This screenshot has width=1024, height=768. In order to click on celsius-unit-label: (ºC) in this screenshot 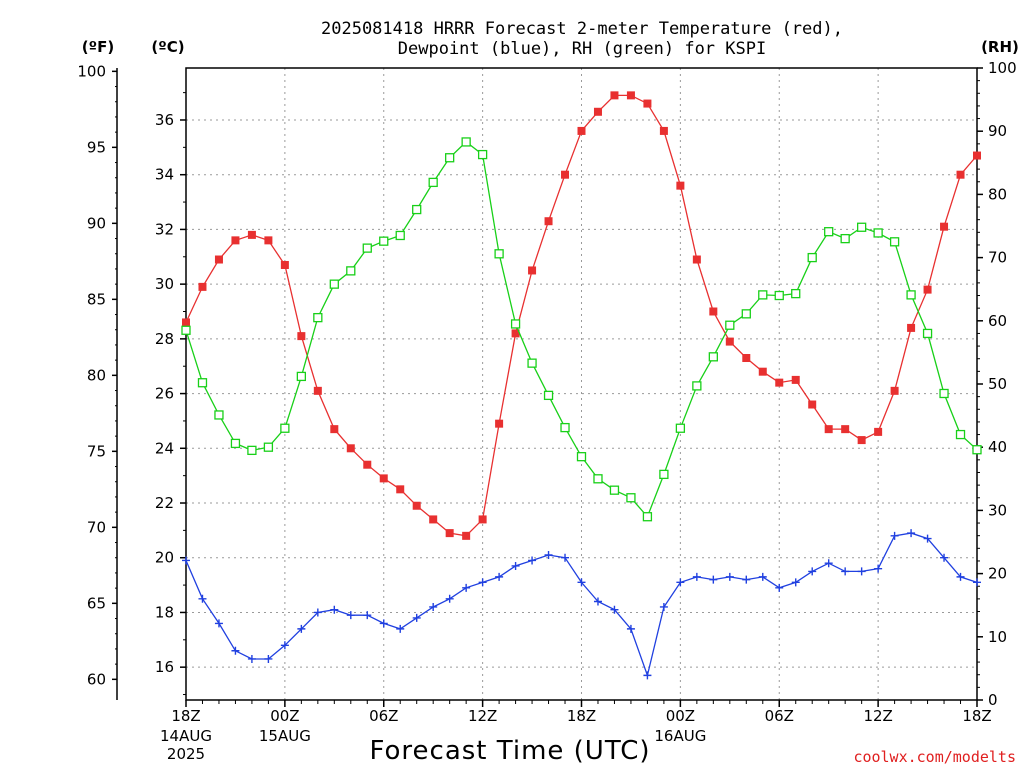, I will do `click(167, 47)`.